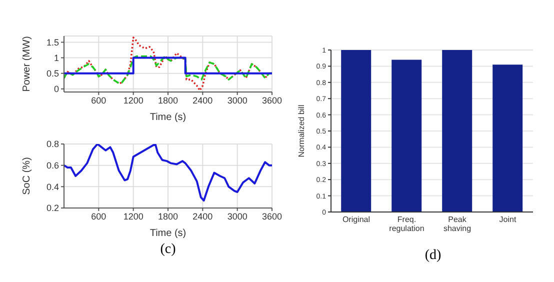 The height and width of the screenshot is (282, 554). I want to click on y-tick-label: 0.2, so click(52, 208).